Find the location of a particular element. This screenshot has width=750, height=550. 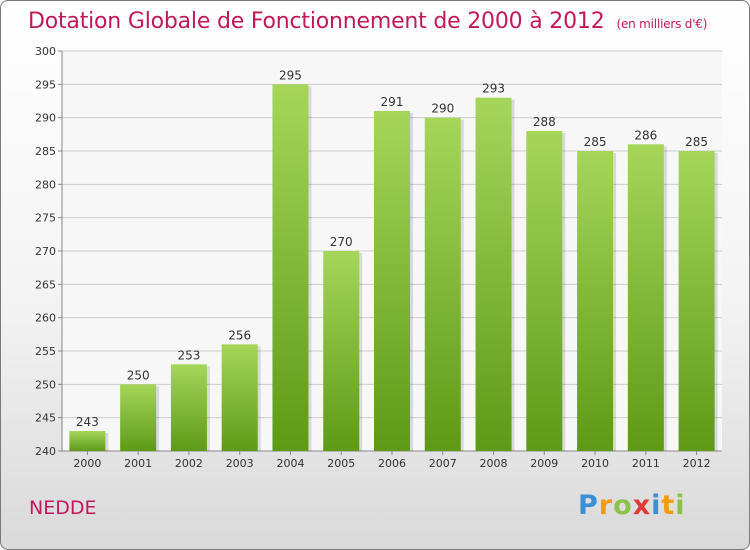

bar-value-label: 243 is located at coordinates (87, 422).